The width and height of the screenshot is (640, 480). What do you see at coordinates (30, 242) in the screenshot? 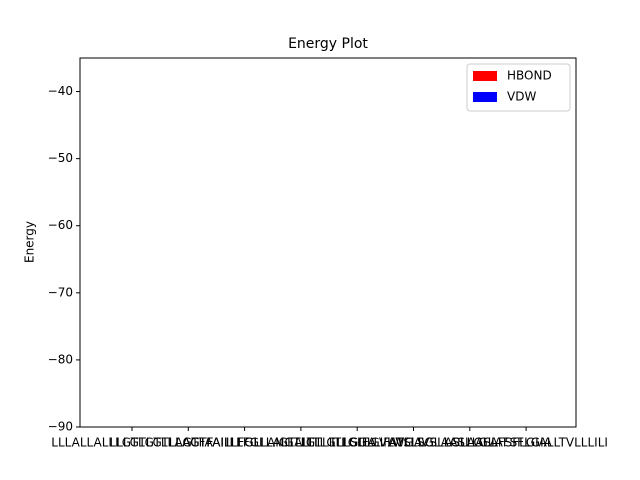
I see `y-axis-label: Energy` at bounding box center [30, 242].